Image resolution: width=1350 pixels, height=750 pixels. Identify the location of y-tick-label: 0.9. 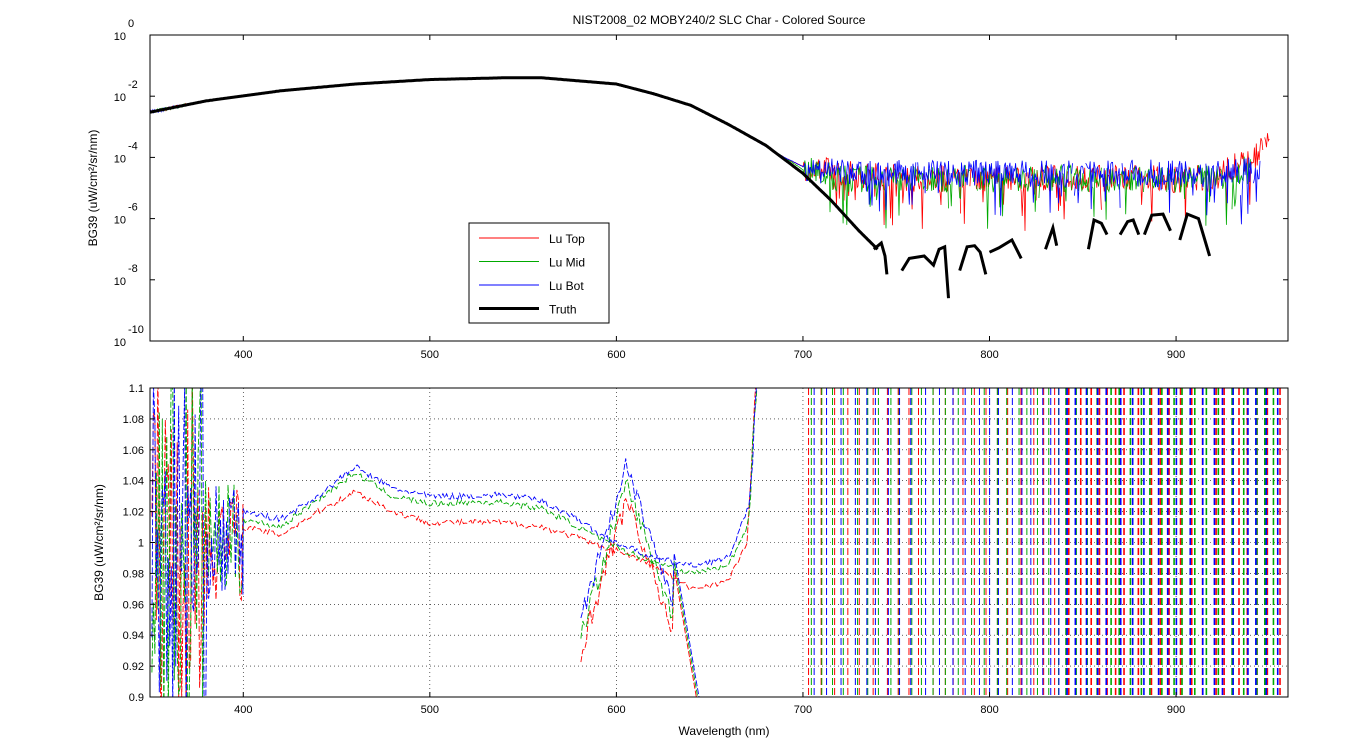
(136, 698).